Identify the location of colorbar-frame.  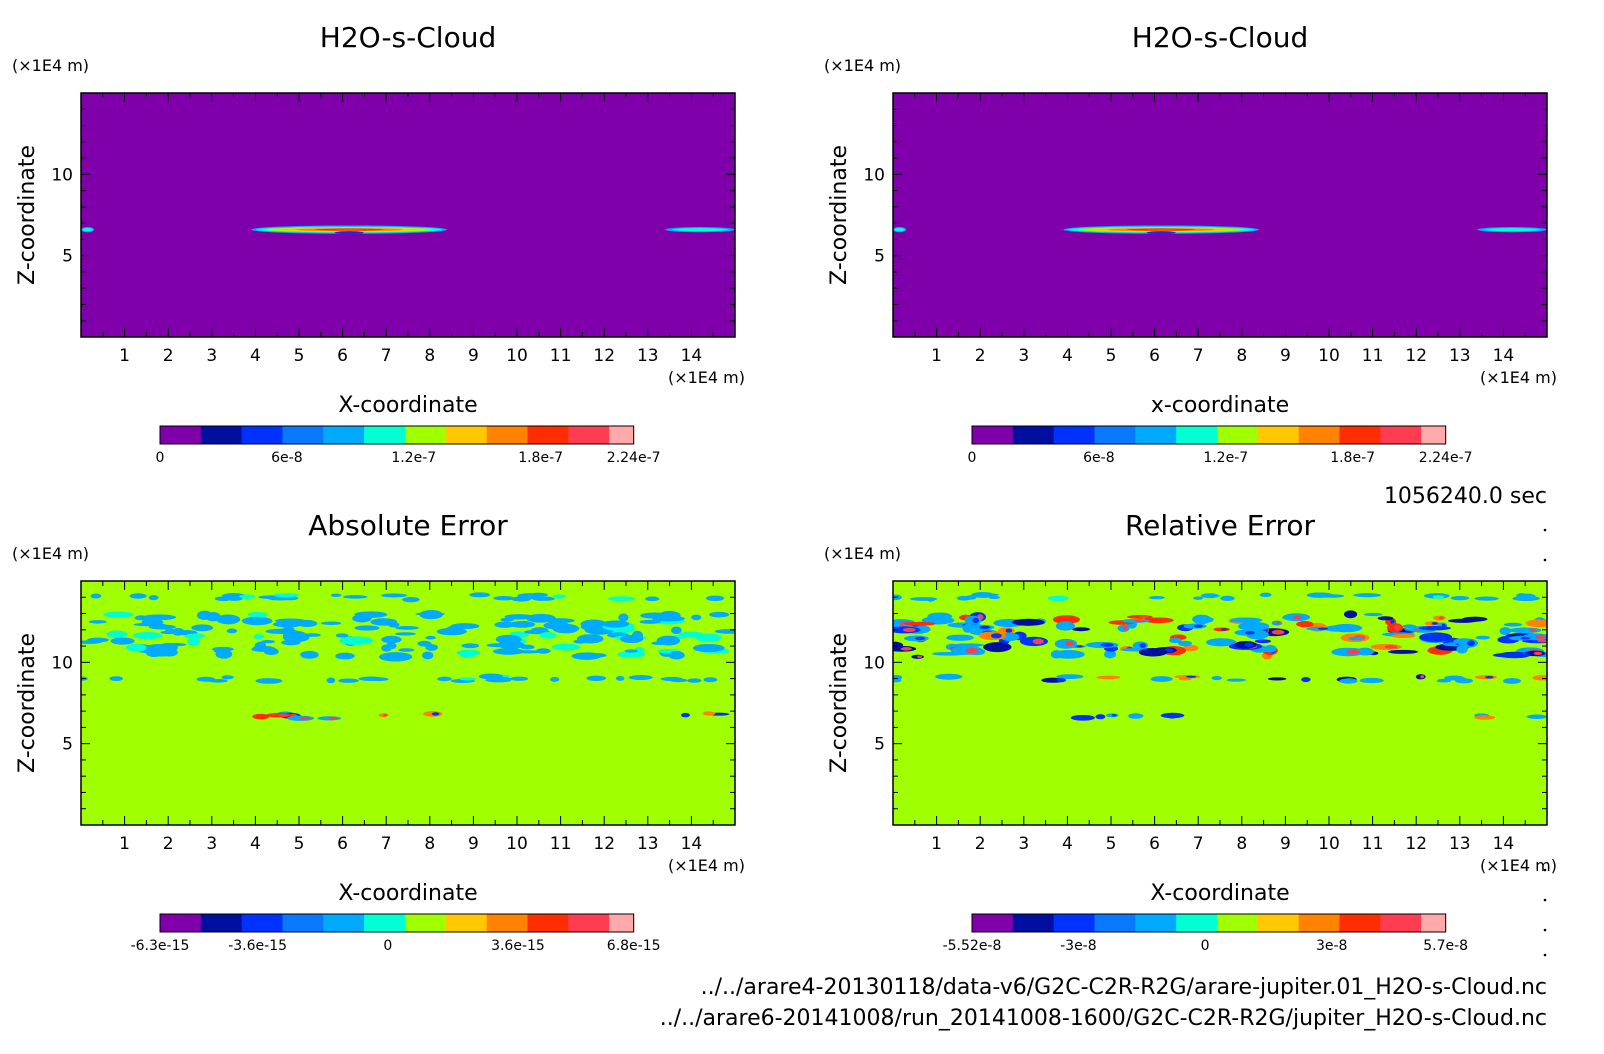
(397, 923).